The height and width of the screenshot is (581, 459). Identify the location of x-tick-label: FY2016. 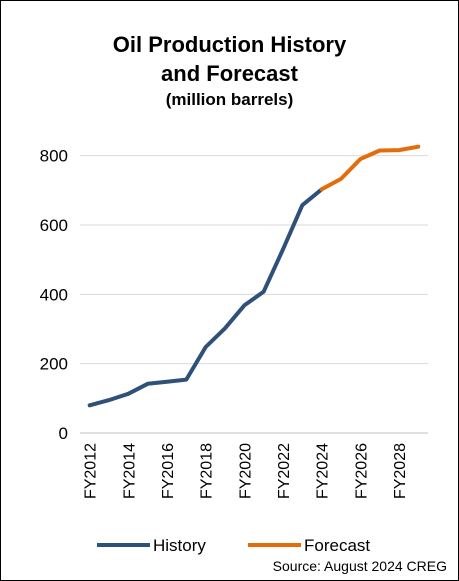
(168, 471).